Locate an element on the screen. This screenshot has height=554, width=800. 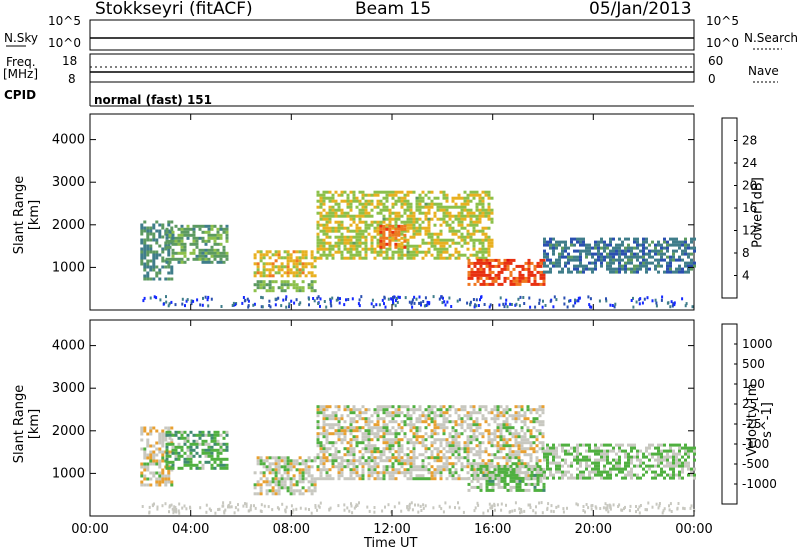
y-tick-label: 2000 is located at coordinates (68, 225).